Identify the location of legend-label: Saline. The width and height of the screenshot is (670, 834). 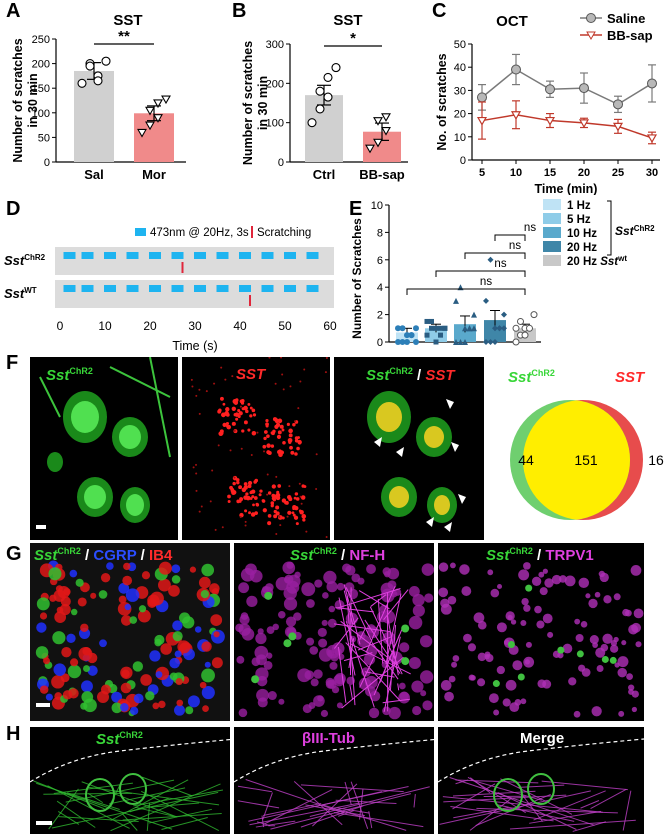
(626, 18).